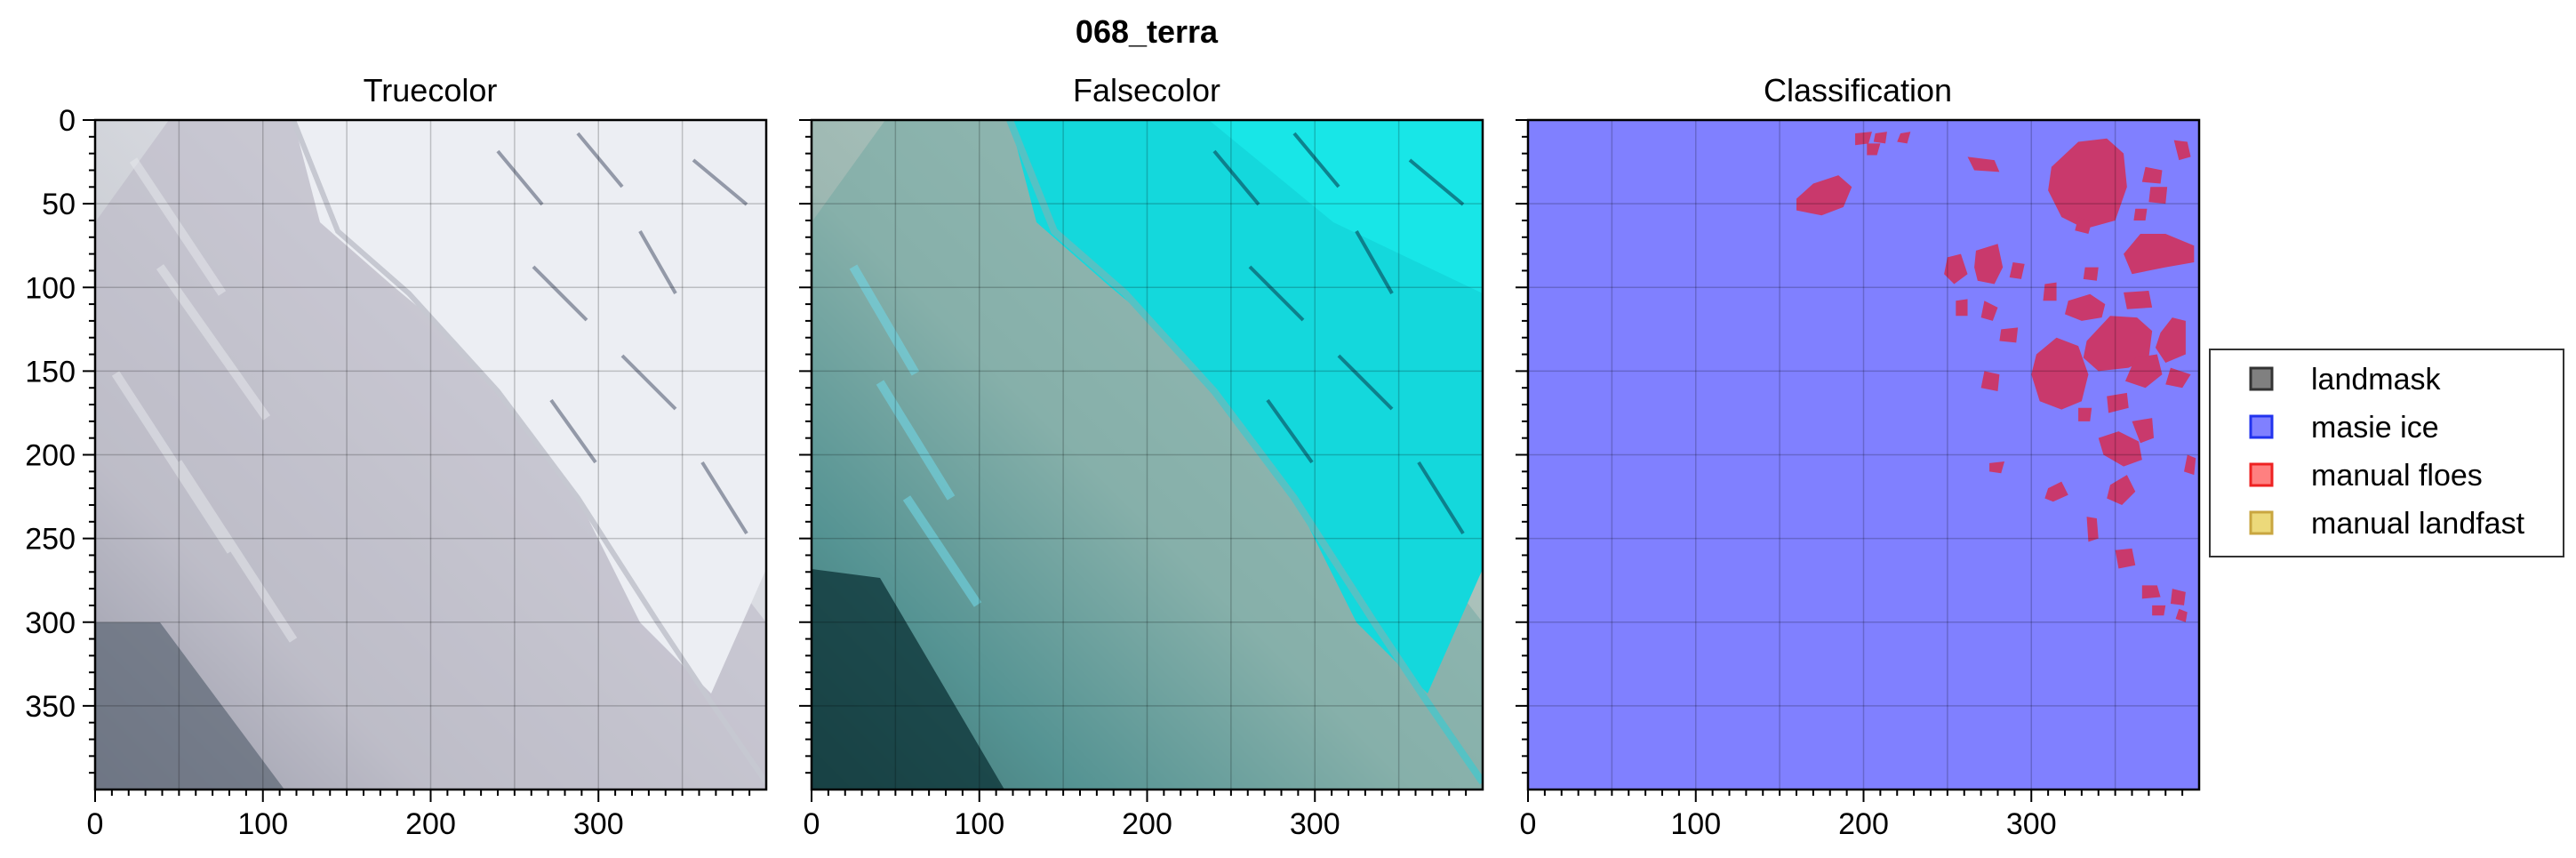 The width and height of the screenshot is (2576, 858). Describe the element at coordinates (1147, 31) in the screenshot. I see `figure-title: 068_terra` at that location.